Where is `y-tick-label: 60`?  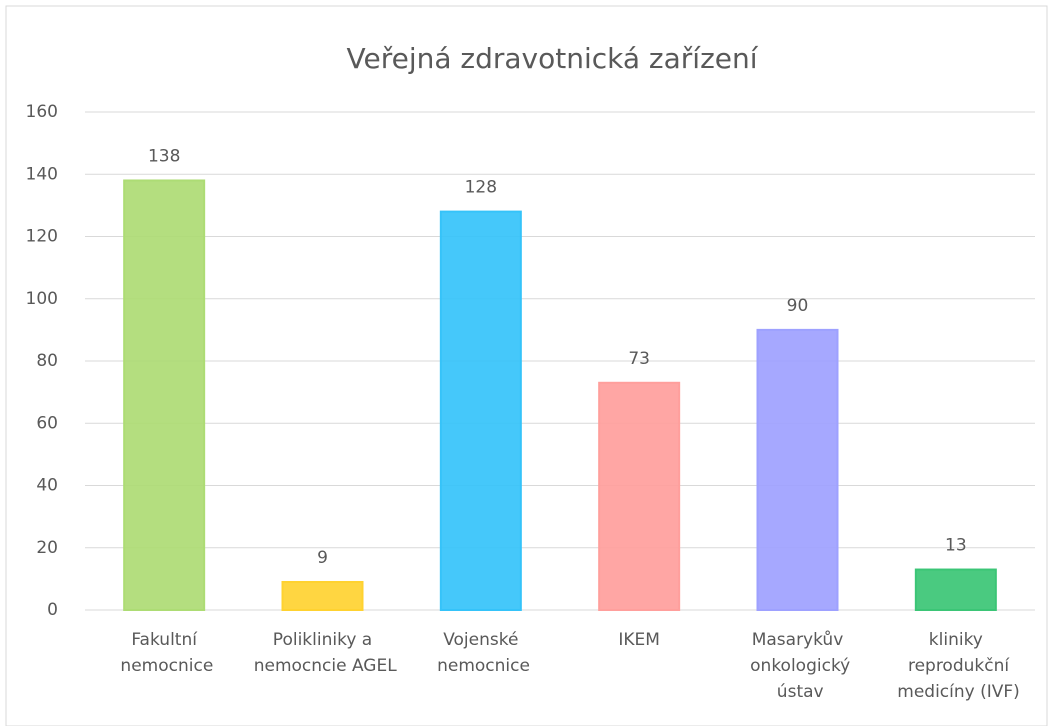
y-tick-label: 60 is located at coordinates (47, 423).